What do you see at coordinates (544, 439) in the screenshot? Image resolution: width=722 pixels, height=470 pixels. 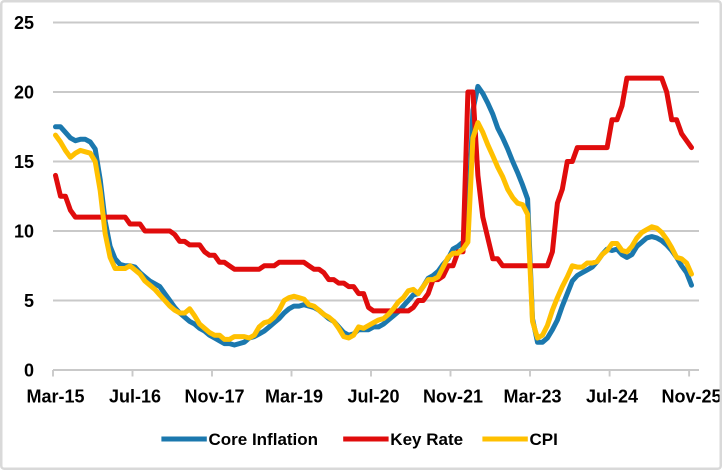 I see `svg-text: CPI` at bounding box center [544, 439].